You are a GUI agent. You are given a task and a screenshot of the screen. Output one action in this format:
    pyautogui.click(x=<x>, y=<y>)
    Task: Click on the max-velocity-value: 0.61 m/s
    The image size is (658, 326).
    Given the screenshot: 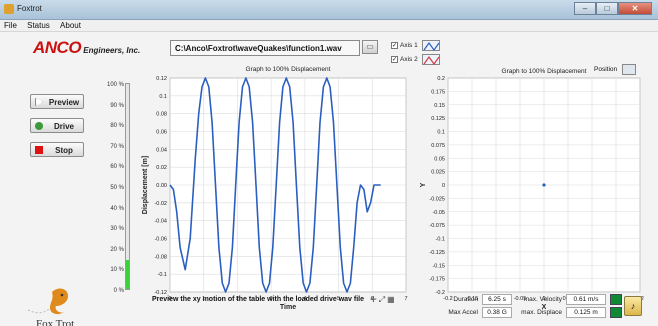 What is the action you would take?
    pyautogui.click(x=586, y=299)
    